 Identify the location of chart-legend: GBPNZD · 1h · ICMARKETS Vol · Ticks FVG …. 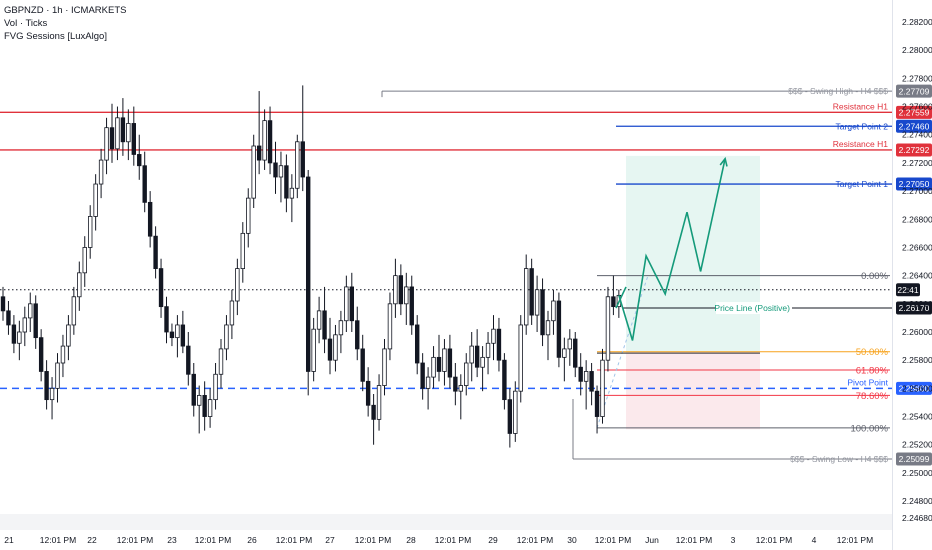
(65, 23).